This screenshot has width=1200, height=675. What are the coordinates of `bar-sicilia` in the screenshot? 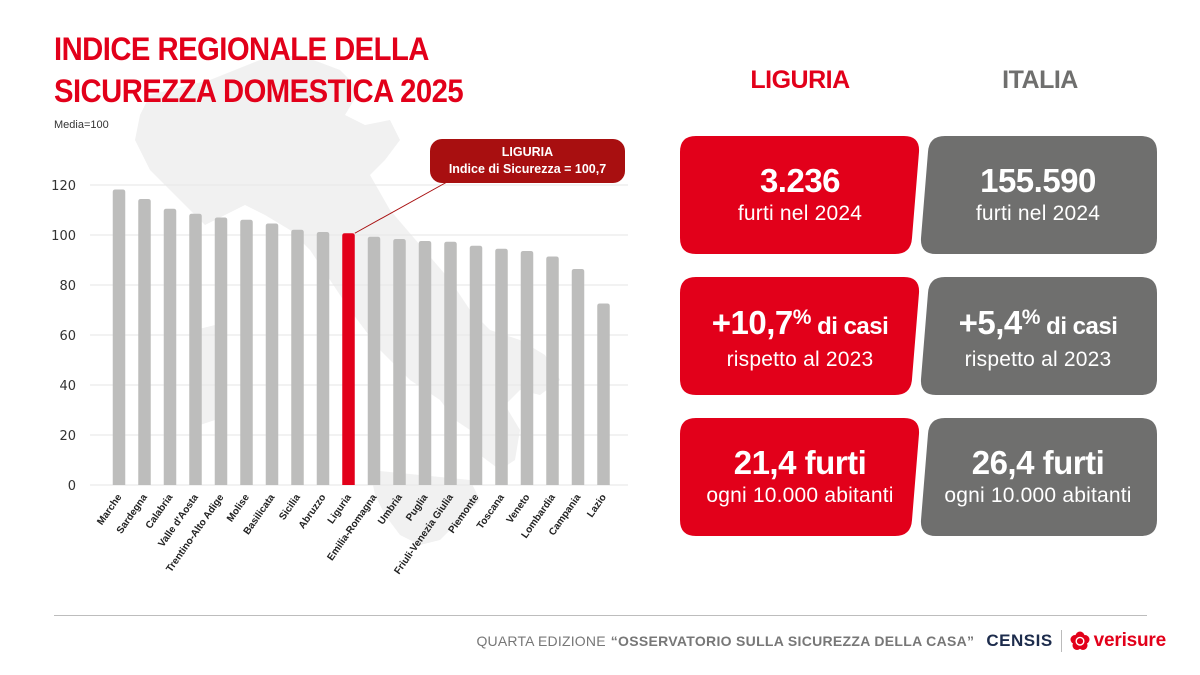 It's located at (297, 357).